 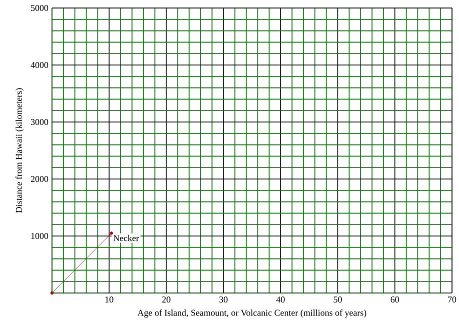 What do you see at coordinates (109, 299) in the screenshot?
I see `x-tick-label: 10` at bounding box center [109, 299].